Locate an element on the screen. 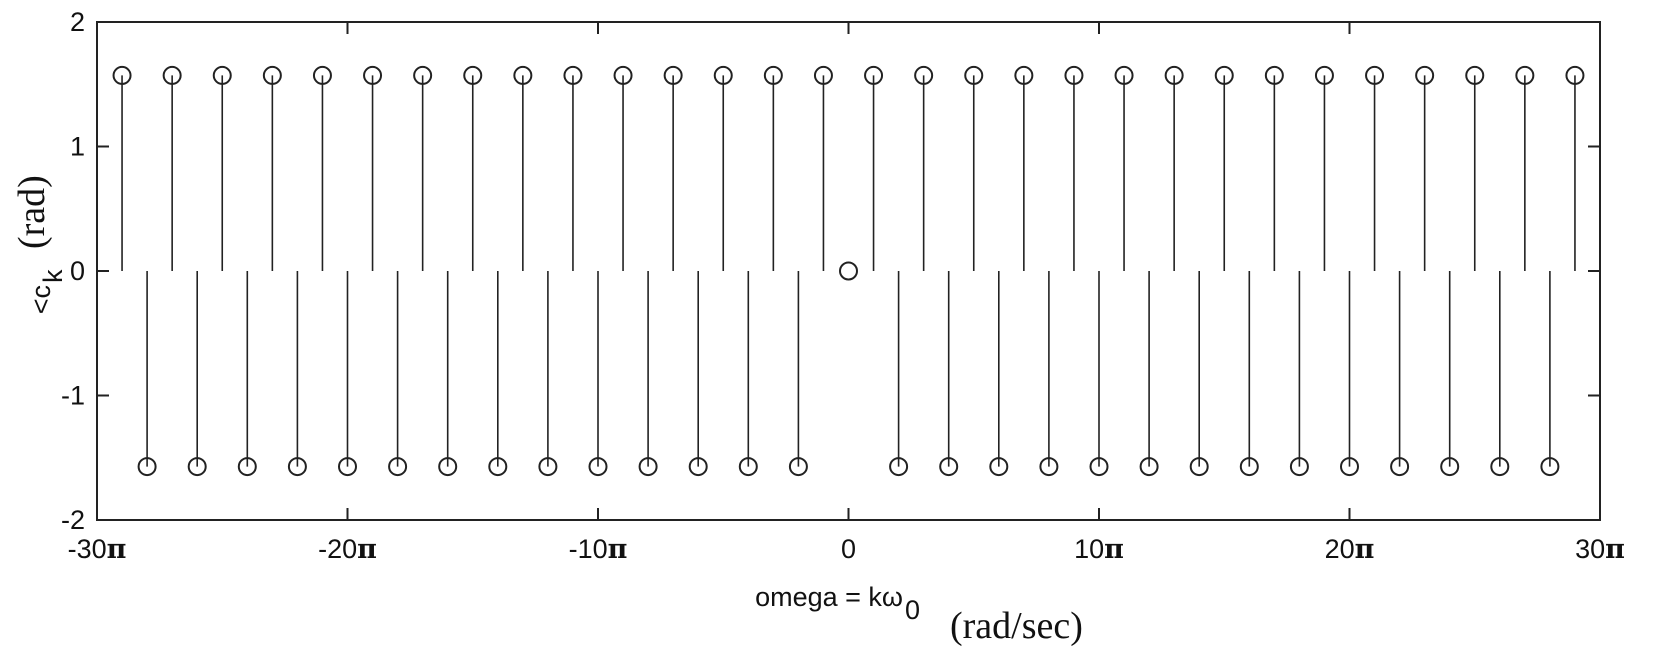  y-axis-label: <c is located at coordinates (41, 299).